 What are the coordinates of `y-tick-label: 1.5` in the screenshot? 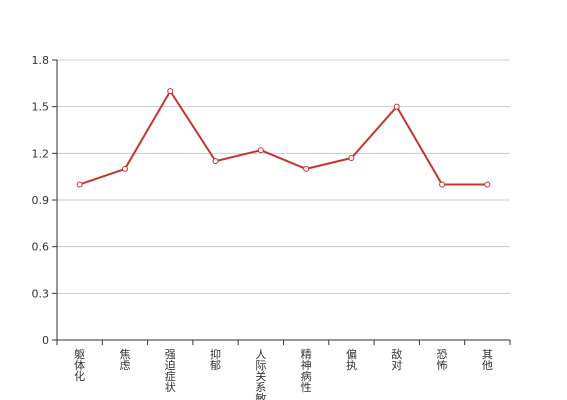 It's located at (41, 107).